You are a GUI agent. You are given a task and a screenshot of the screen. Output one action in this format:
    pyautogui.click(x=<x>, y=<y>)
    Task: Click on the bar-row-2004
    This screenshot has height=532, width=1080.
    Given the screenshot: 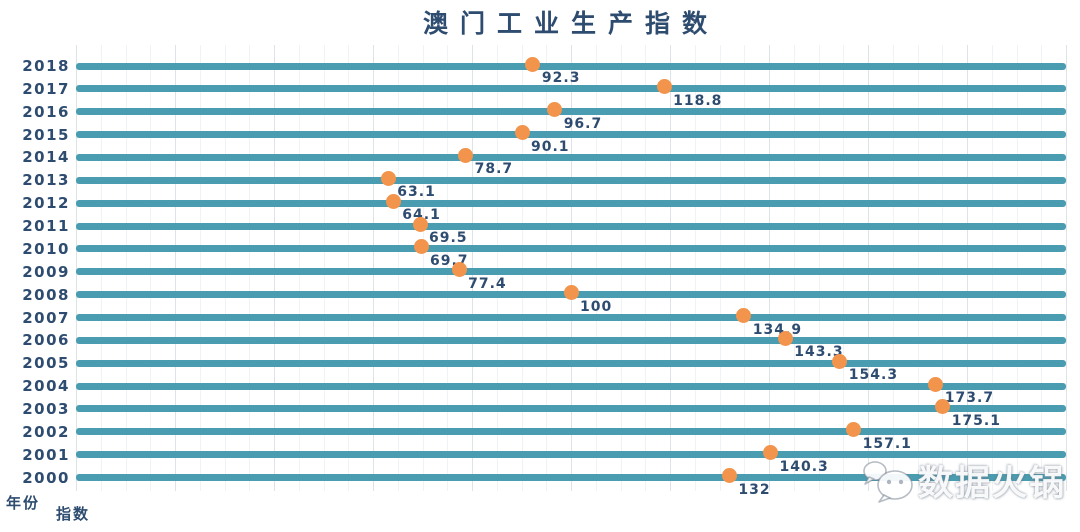 What is the action you would take?
    pyautogui.click(x=571, y=386)
    